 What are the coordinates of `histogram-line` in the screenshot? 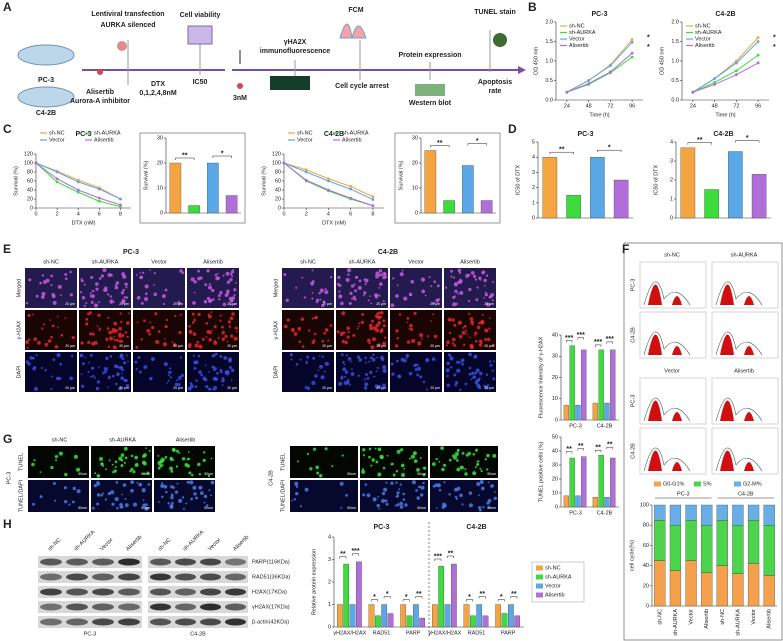 It's located at (667, 459).